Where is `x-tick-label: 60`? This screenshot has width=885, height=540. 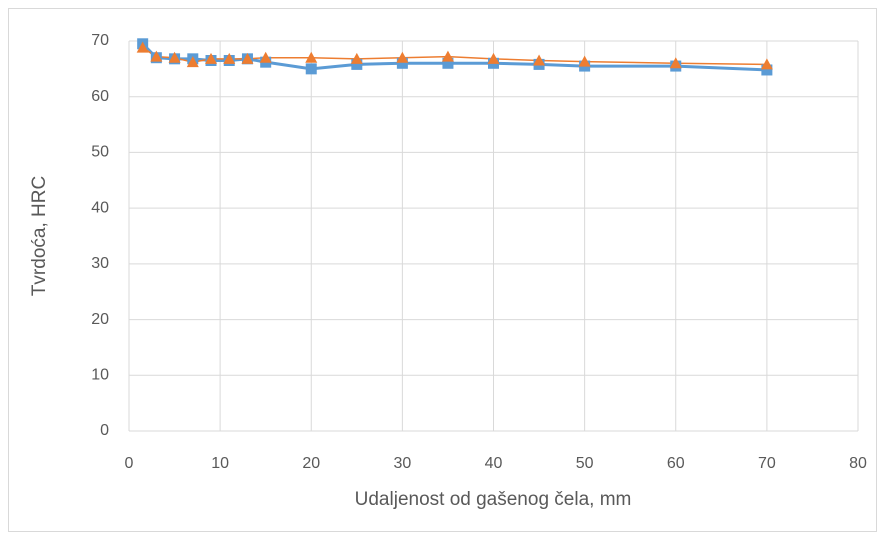
x-tick-label: 60 is located at coordinates (676, 463).